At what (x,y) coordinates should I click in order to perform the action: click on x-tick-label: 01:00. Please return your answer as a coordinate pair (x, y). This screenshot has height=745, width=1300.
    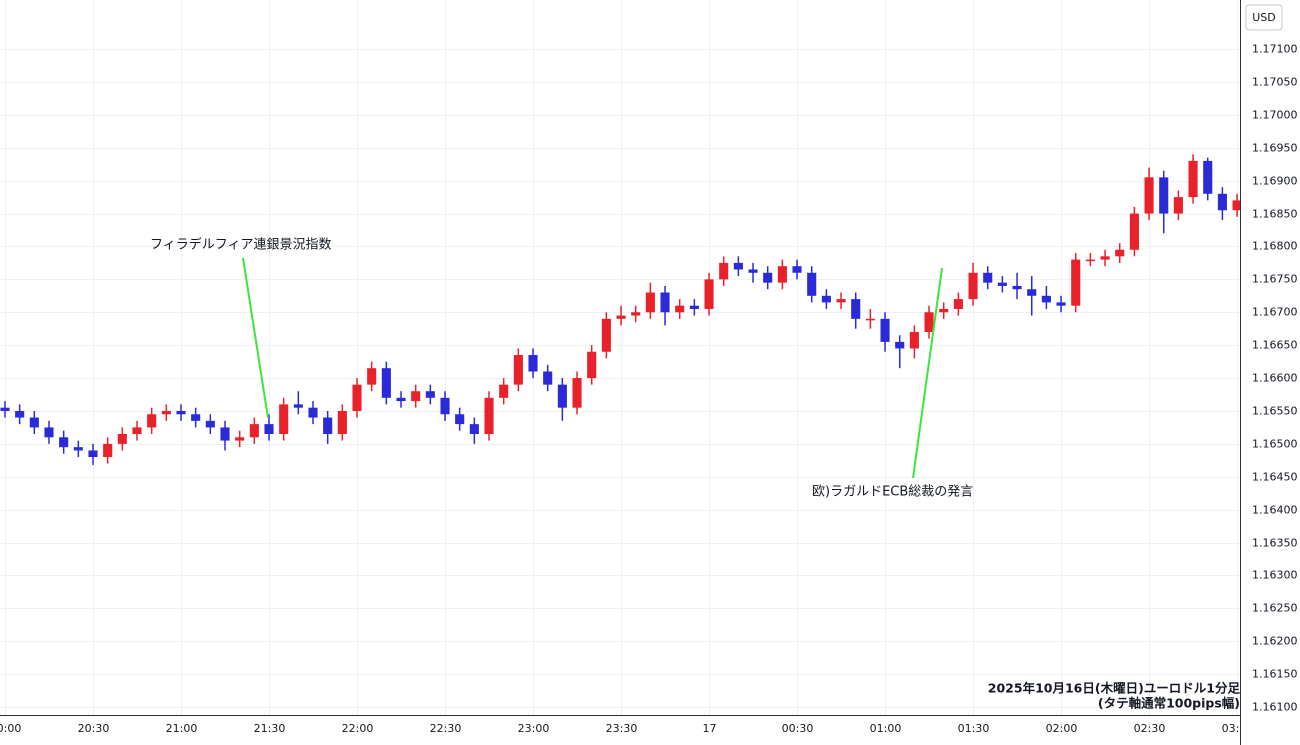
    Looking at the image, I should click on (886, 728).